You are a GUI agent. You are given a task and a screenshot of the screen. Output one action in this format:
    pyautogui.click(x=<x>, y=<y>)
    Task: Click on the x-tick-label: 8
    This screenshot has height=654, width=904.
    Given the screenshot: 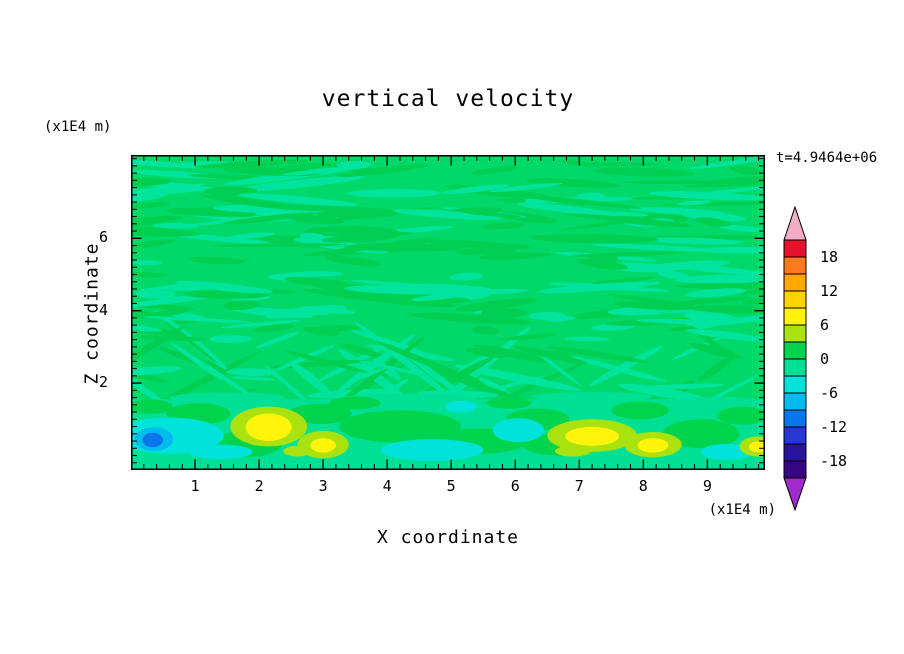 What is the action you would take?
    pyautogui.click(x=643, y=486)
    